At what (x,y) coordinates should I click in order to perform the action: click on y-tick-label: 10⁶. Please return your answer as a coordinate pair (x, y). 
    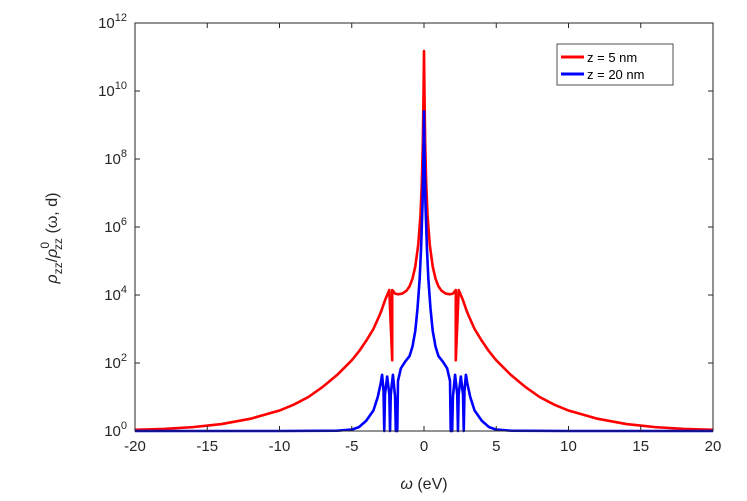
    Looking at the image, I should click on (115, 226).